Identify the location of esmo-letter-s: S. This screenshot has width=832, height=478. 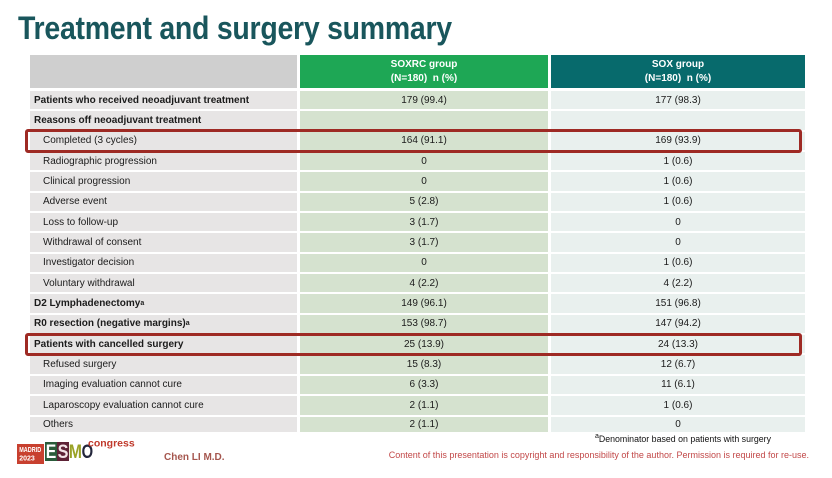
(63, 452).